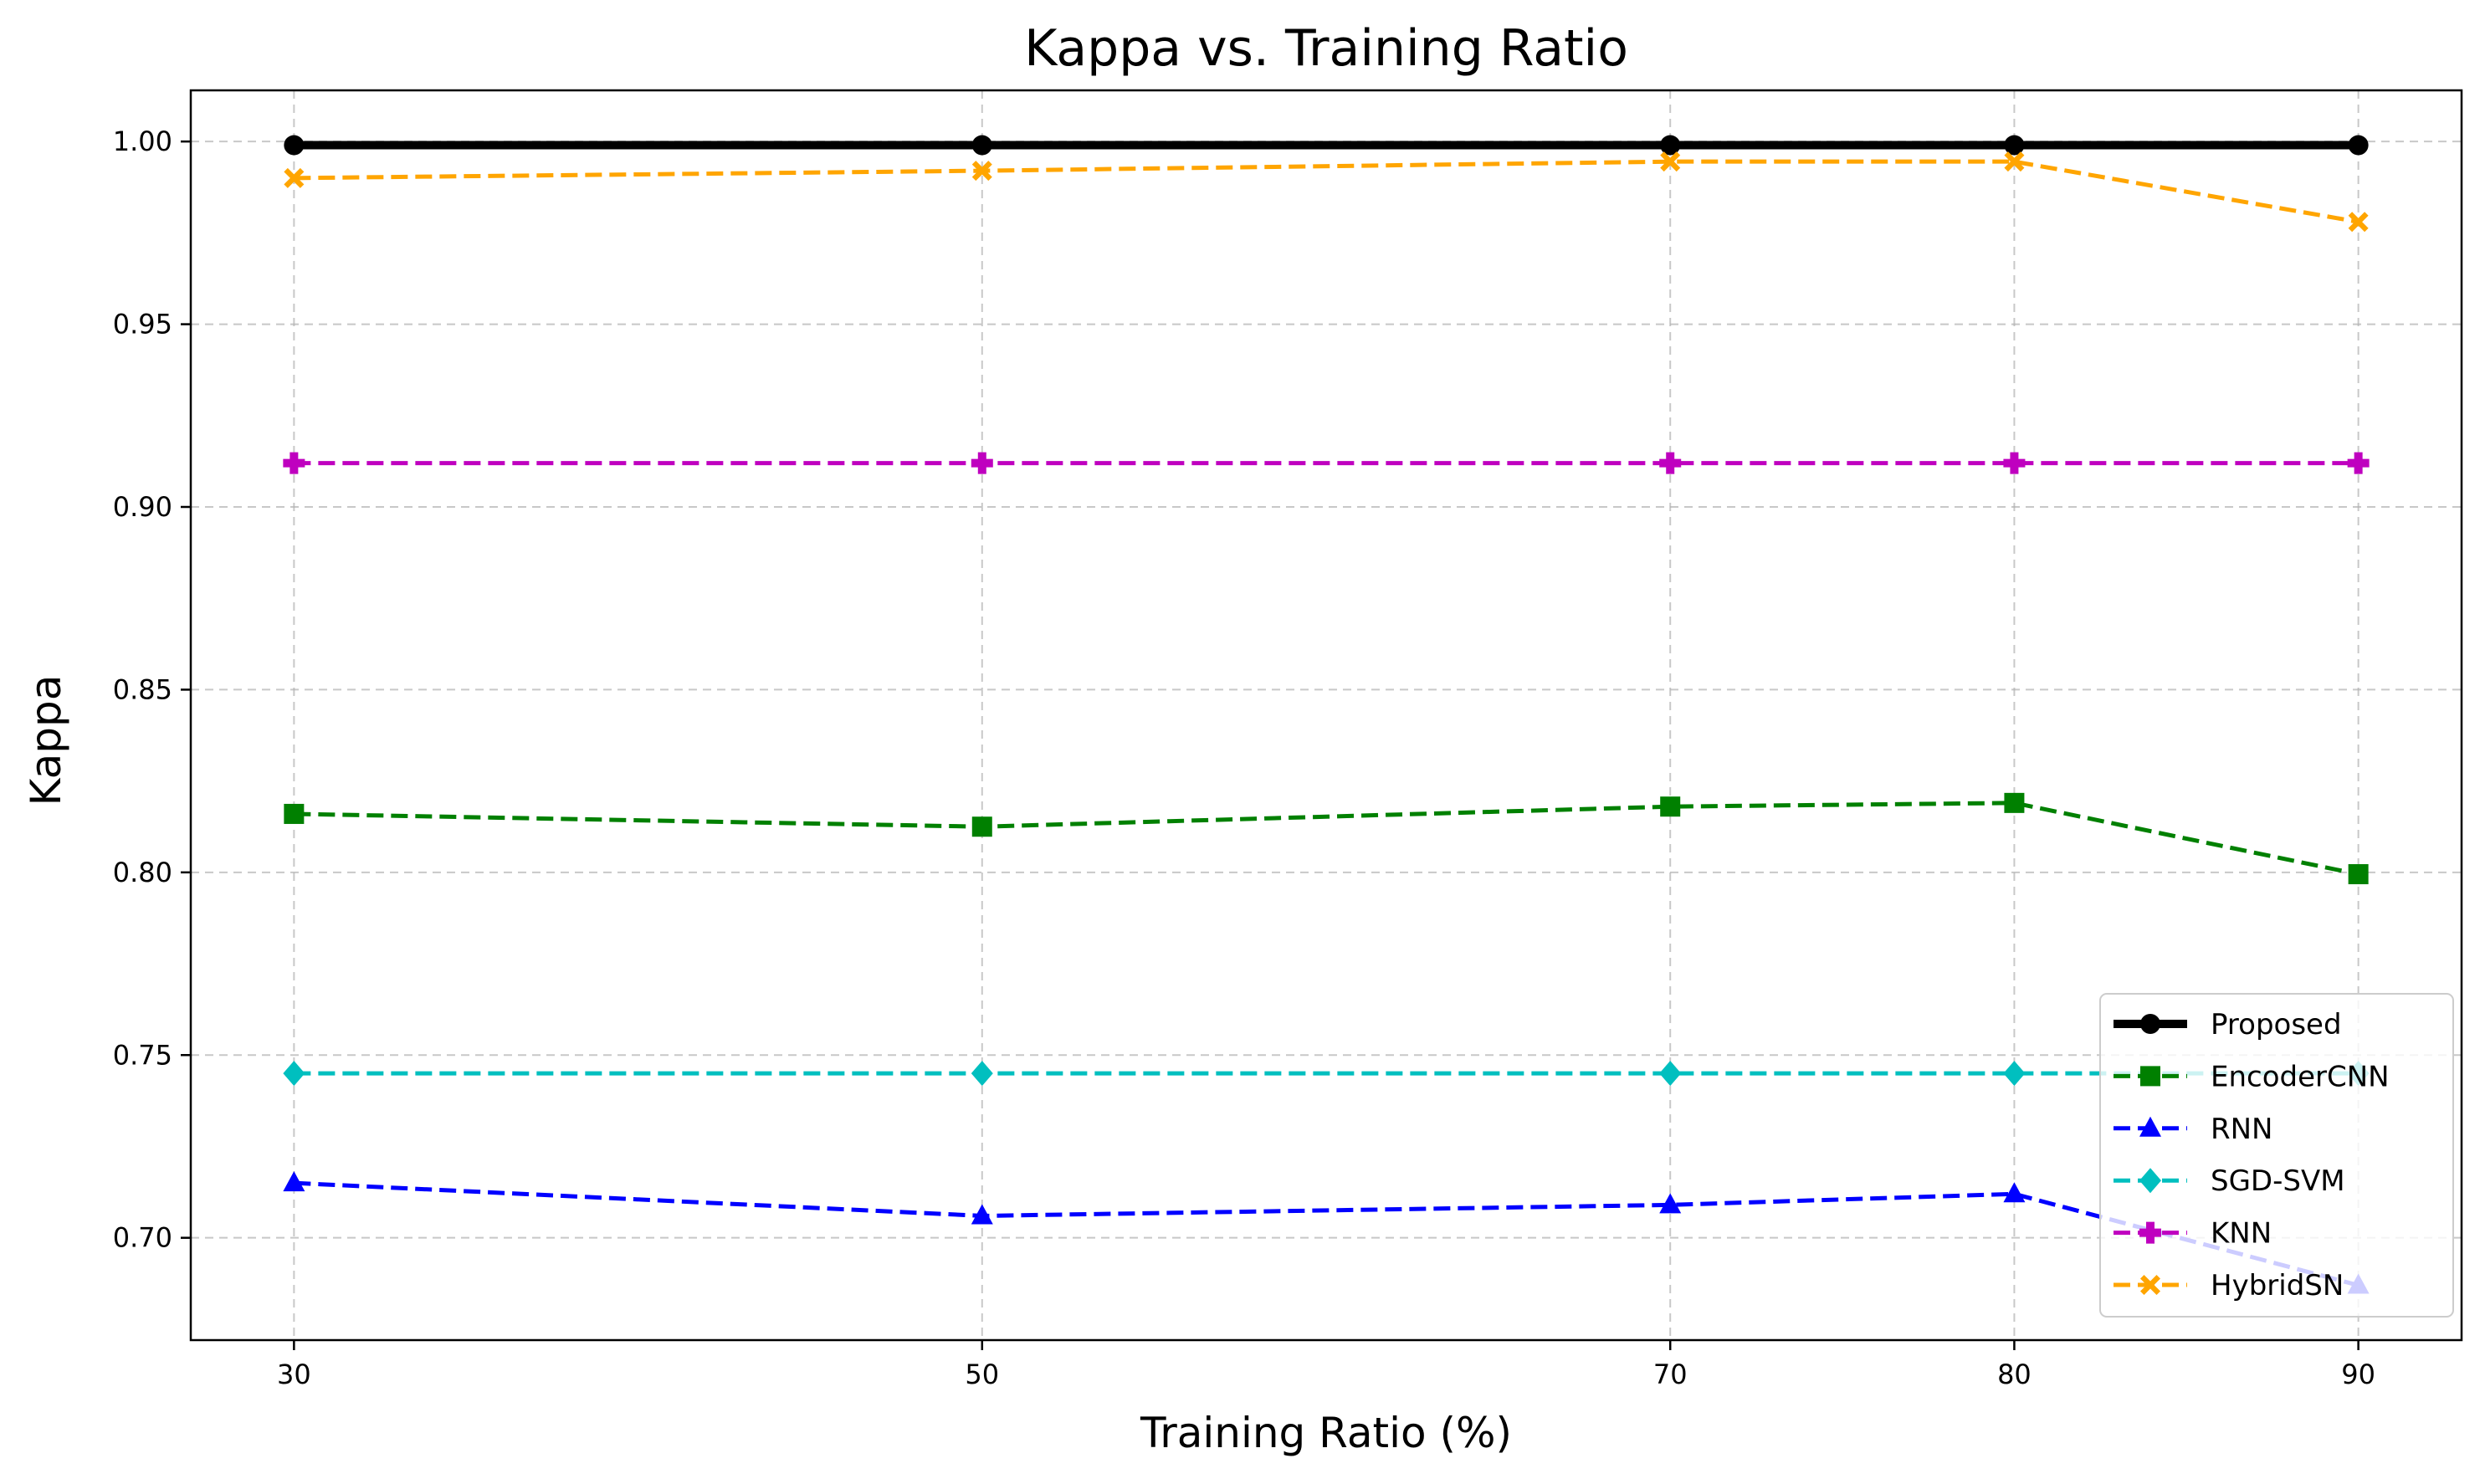 The width and height of the screenshot is (2485, 1484). What do you see at coordinates (982, 1374) in the screenshot?
I see `x-tick-label: 50` at bounding box center [982, 1374].